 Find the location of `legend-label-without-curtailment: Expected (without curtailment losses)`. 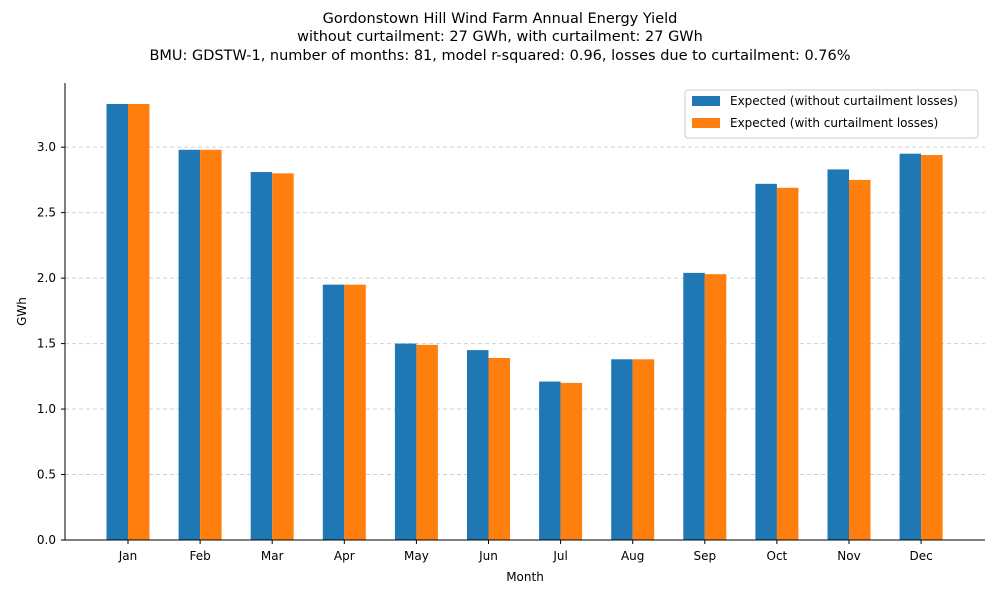

legend-label-without-curtailment: Expected (without curtailment losses) is located at coordinates (844, 101).